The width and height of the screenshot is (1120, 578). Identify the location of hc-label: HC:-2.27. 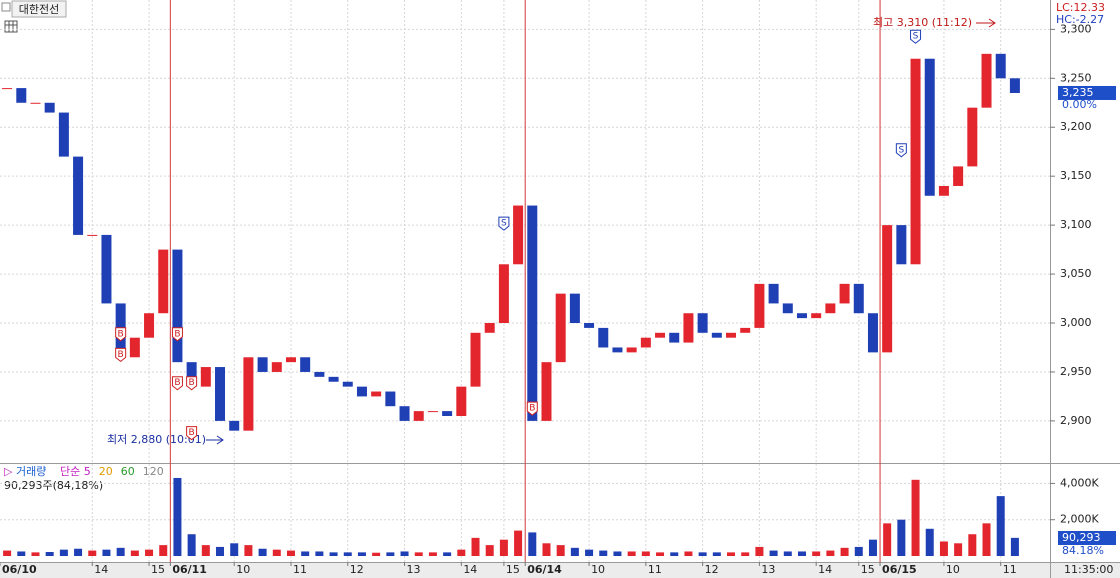
(1080, 19).